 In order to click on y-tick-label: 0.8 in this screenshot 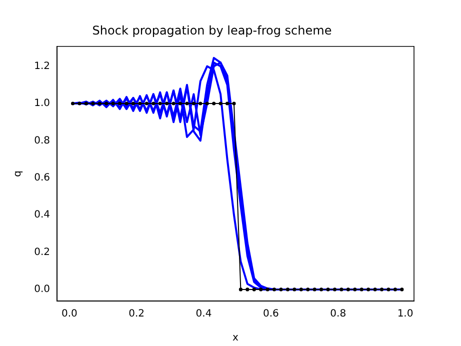, I will do `click(42, 140)`.